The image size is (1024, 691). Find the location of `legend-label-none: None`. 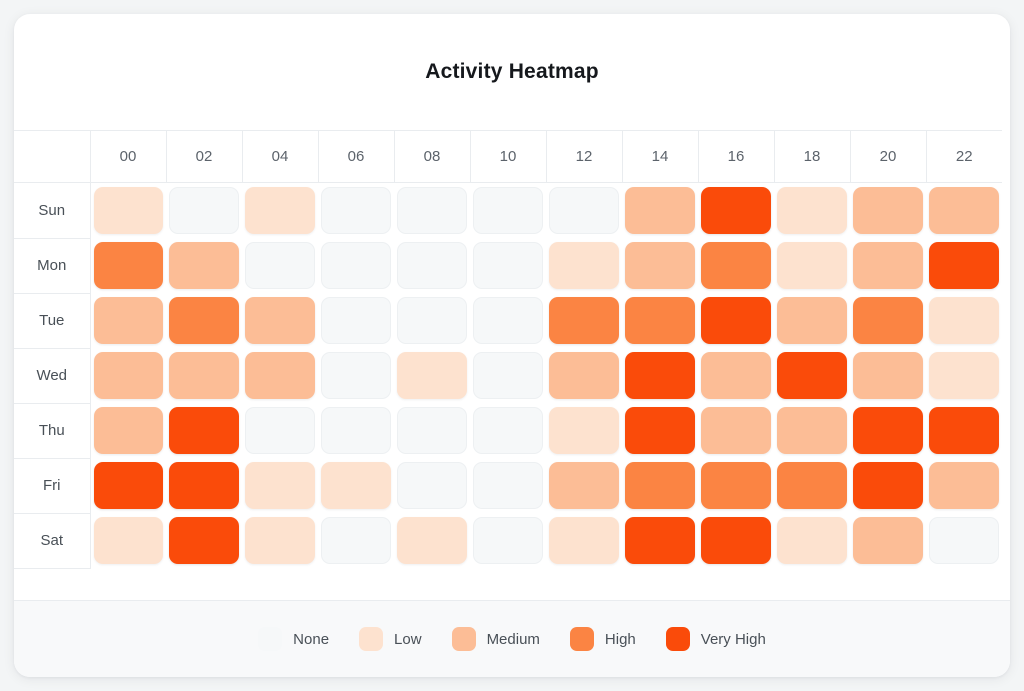

legend-label-none: None is located at coordinates (311, 639).